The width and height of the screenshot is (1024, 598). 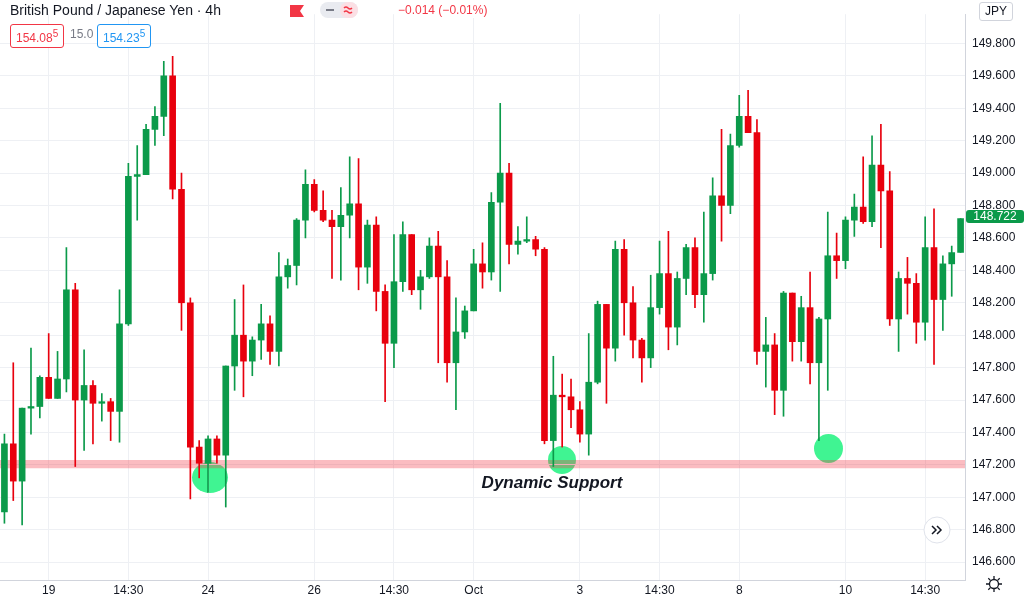 What do you see at coordinates (994, 107) in the screenshot?
I see `y-tick-label: 149.400` at bounding box center [994, 107].